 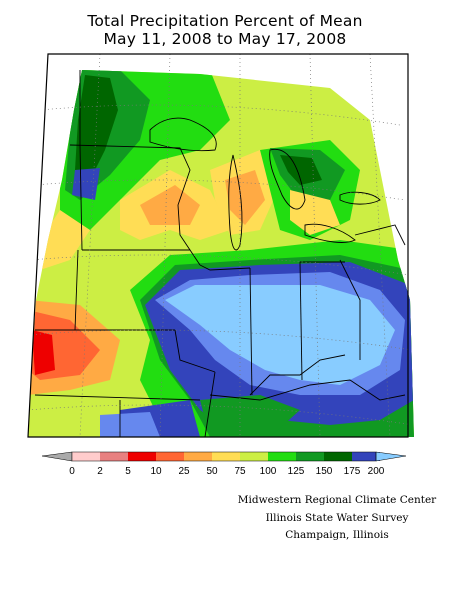 What do you see at coordinates (117, 397) in the screenshot?
I see `border-mo-ar` at bounding box center [117, 397].